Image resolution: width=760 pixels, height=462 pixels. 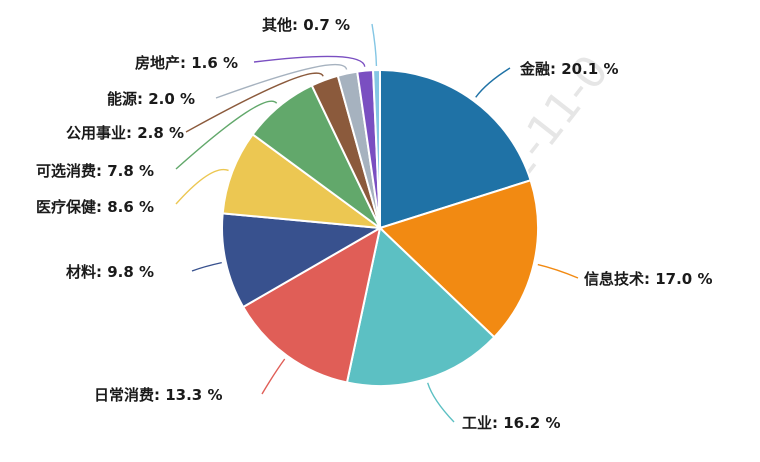 I want to click on slice-label-10: 房地产: 1.6 %, so click(x=186, y=63).